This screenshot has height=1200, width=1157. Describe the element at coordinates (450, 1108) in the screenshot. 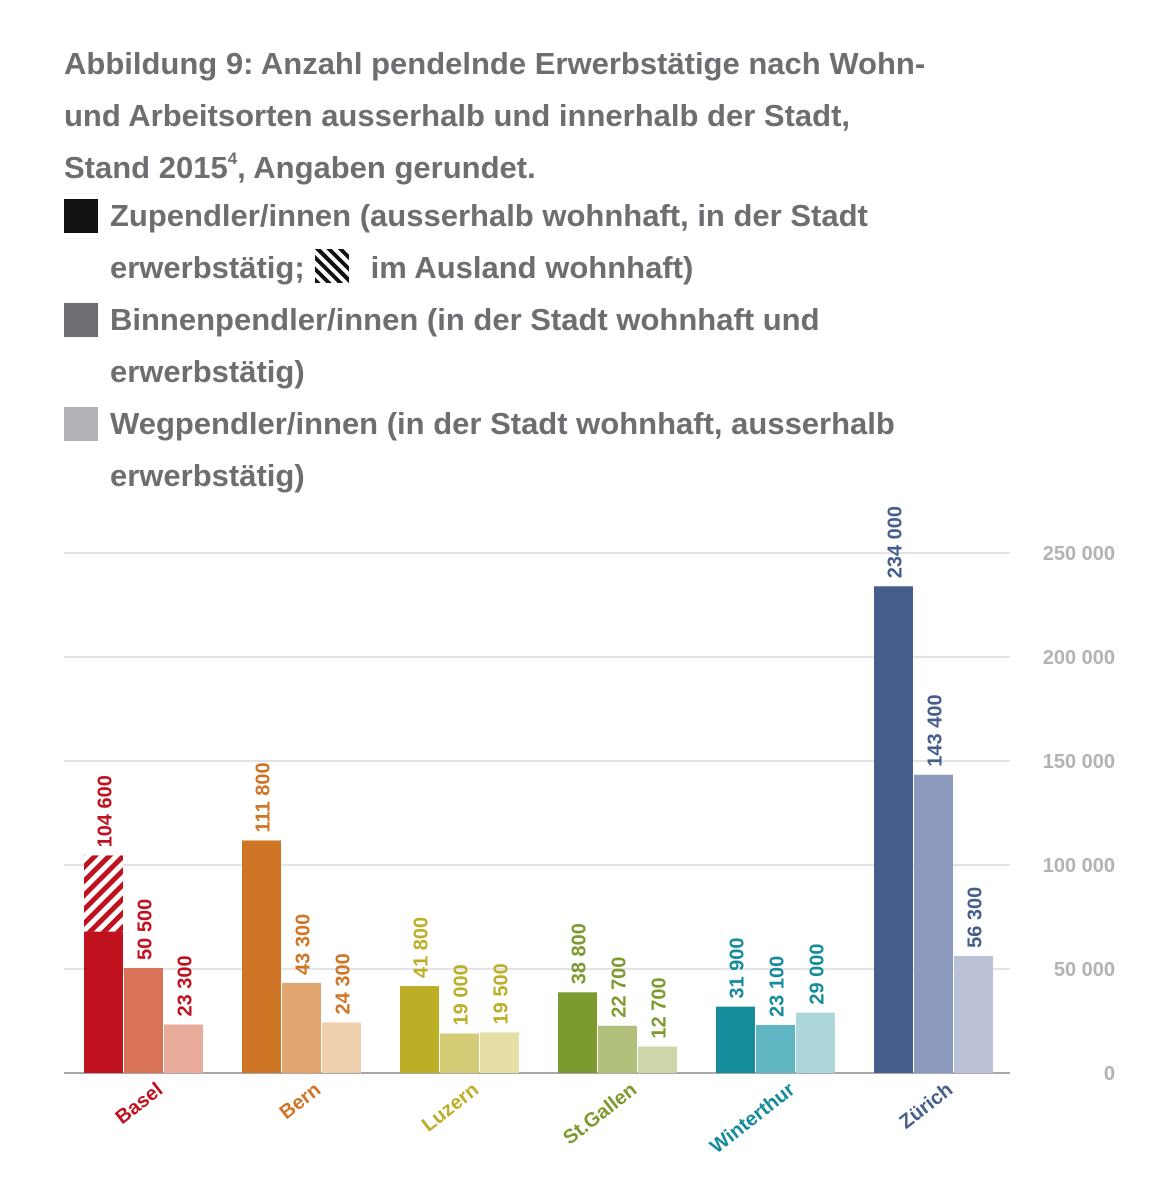

I see `x-category-label: Luzern` at that location.